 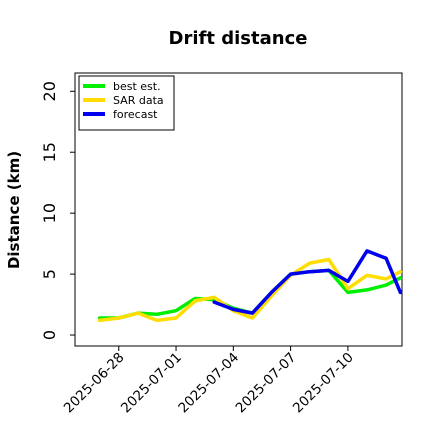 What do you see at coordinates (49, 213) in the screenshot?
I see `y-tick-label: 10` at bounding box center [49, 213].